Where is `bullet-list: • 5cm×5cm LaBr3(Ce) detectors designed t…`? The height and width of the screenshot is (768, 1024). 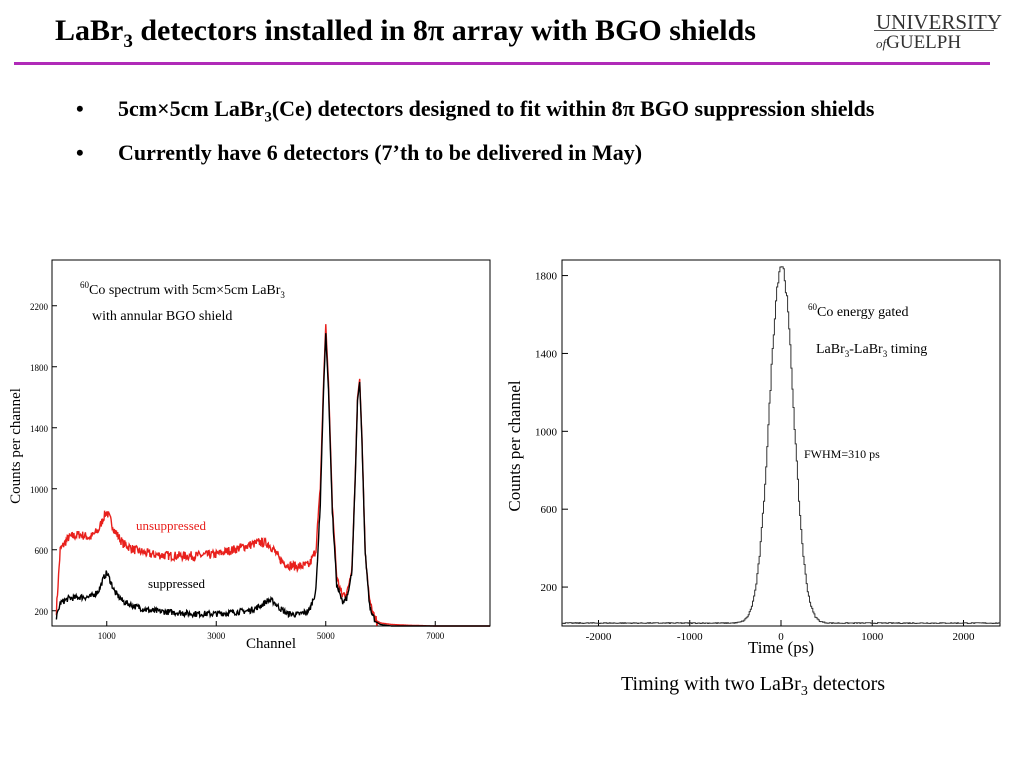
bullet-list: • 5cm×5cm LaBr3(Ce) detectors designed t… is located at coordinates (476, 134).